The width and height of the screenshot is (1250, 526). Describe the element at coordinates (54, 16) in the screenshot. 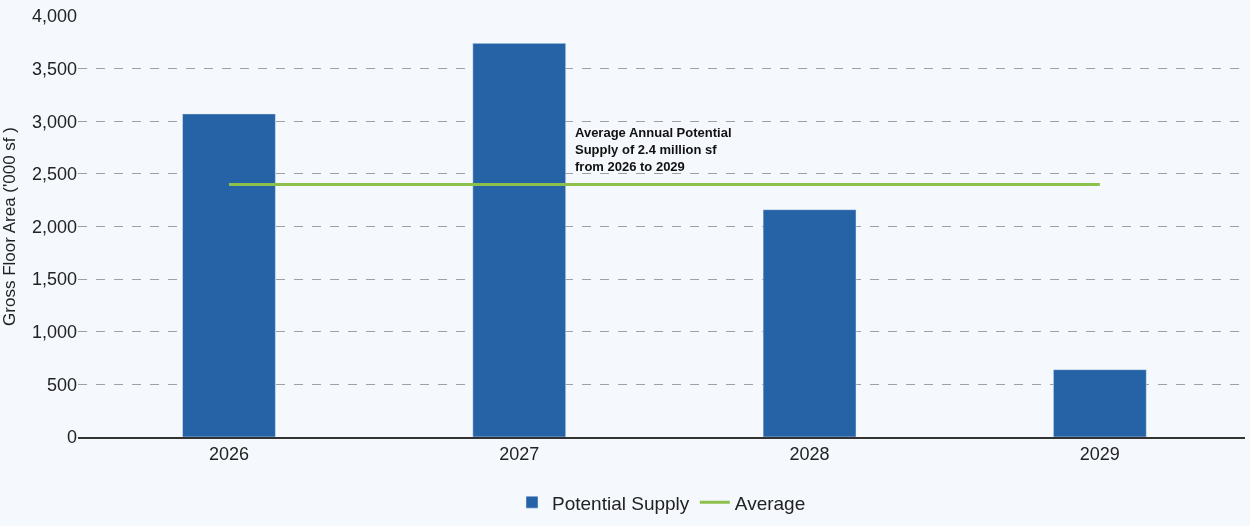

I see `y-tick-label: 4,000` at that location.